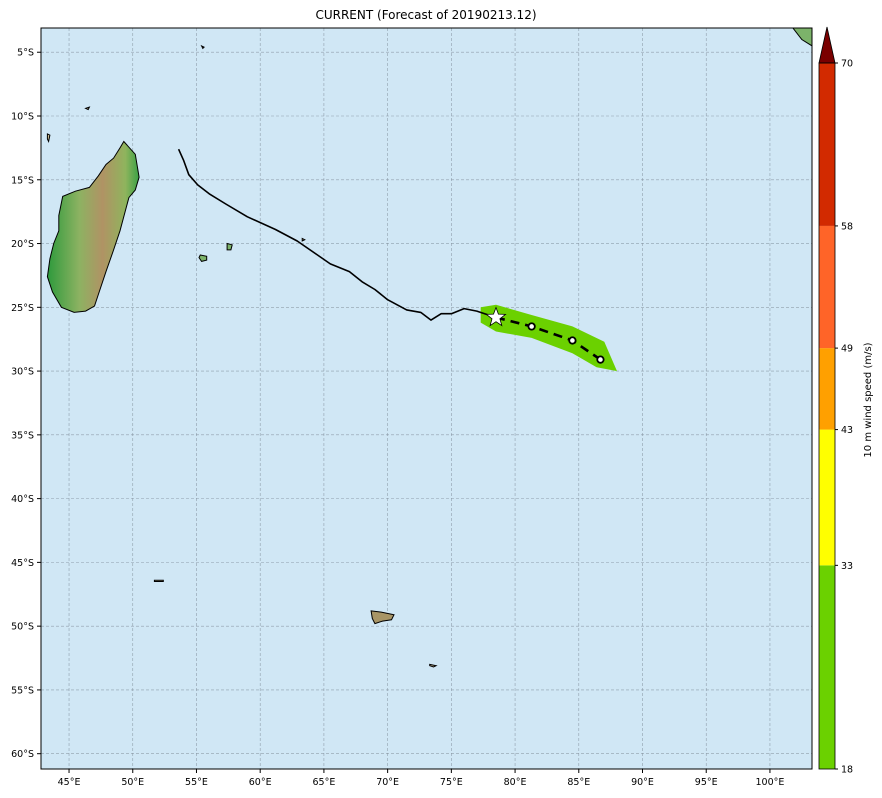  I want to click on lon-tick-label: 70°E, so click(387, 782).